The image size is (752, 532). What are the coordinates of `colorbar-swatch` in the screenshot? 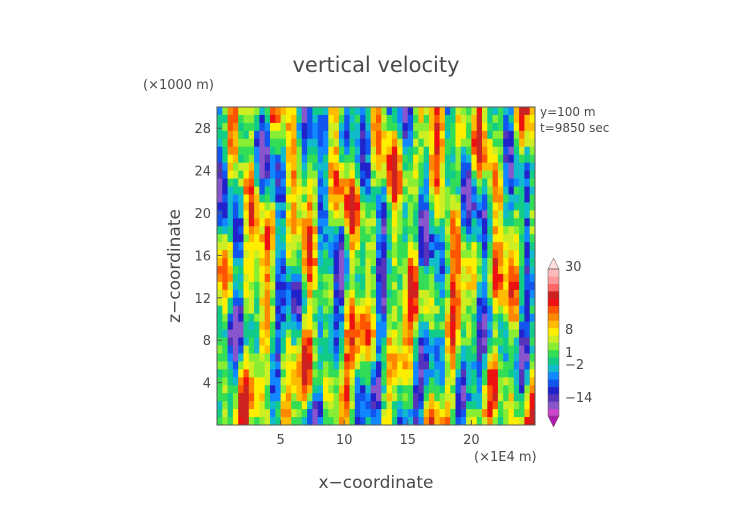 It's located at (553, 309).